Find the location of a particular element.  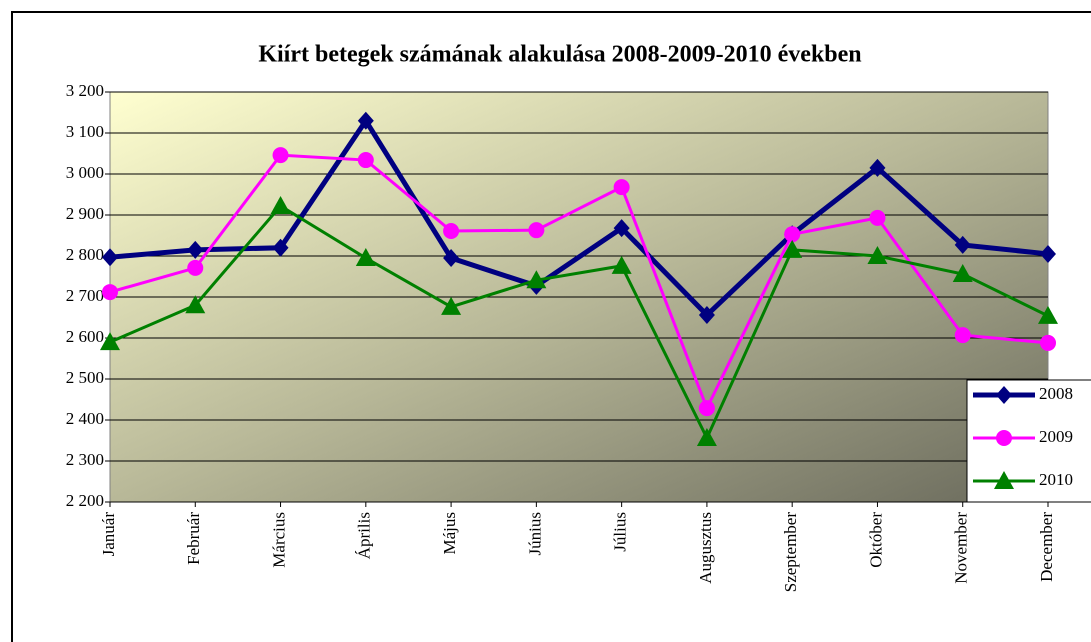

x-tick-label: December is located at coordinates (1046, 547).